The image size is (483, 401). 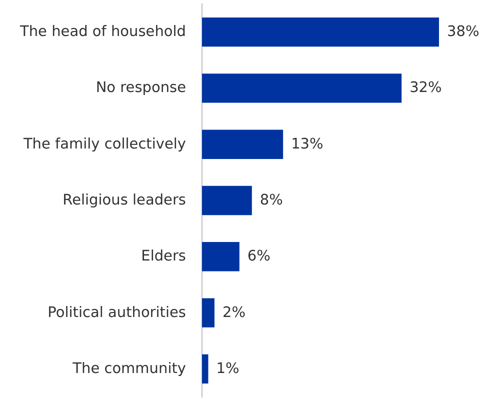 What do you see at coordinates (117, 312) in the screenshot?
I see `y-tick-label: Political authorities` at bounding box center [117, 312].